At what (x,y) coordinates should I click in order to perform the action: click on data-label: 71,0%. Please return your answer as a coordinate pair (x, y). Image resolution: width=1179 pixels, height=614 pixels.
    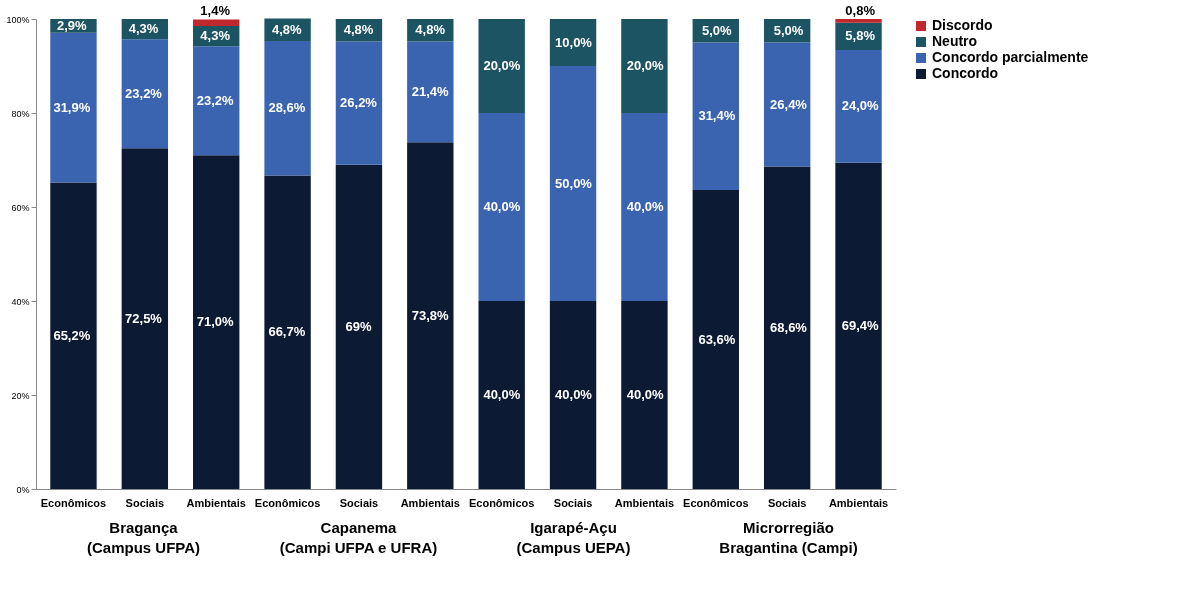
    Looking at the image, I should click on (215, 322).